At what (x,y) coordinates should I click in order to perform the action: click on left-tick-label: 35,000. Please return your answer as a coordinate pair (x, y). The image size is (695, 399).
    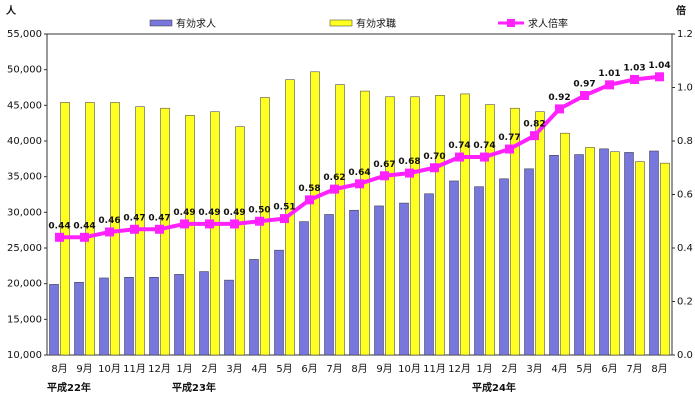
    Looking at the image, I should click on (24, 177).